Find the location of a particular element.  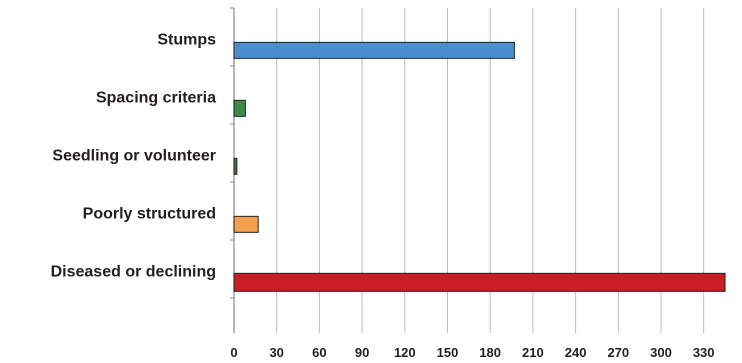

tick-label-30: 30 is located at coordinates (276, 352).